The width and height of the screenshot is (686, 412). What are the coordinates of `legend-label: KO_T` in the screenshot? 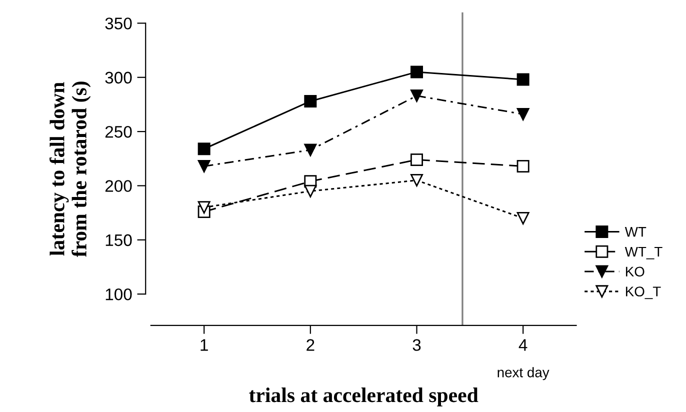 It's located at (643, 293).